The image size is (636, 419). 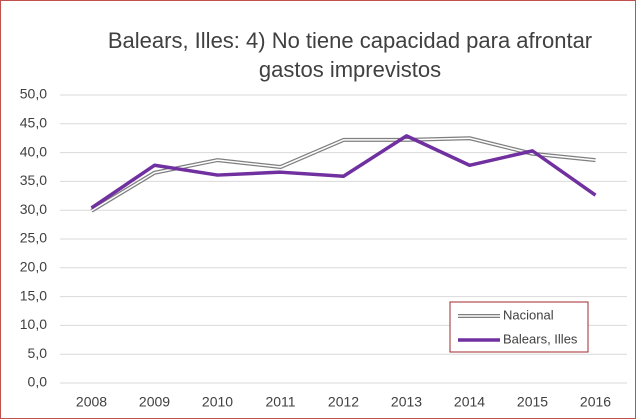 I want to click on y-tick-label: 5,0, so click(x=38, y=353).